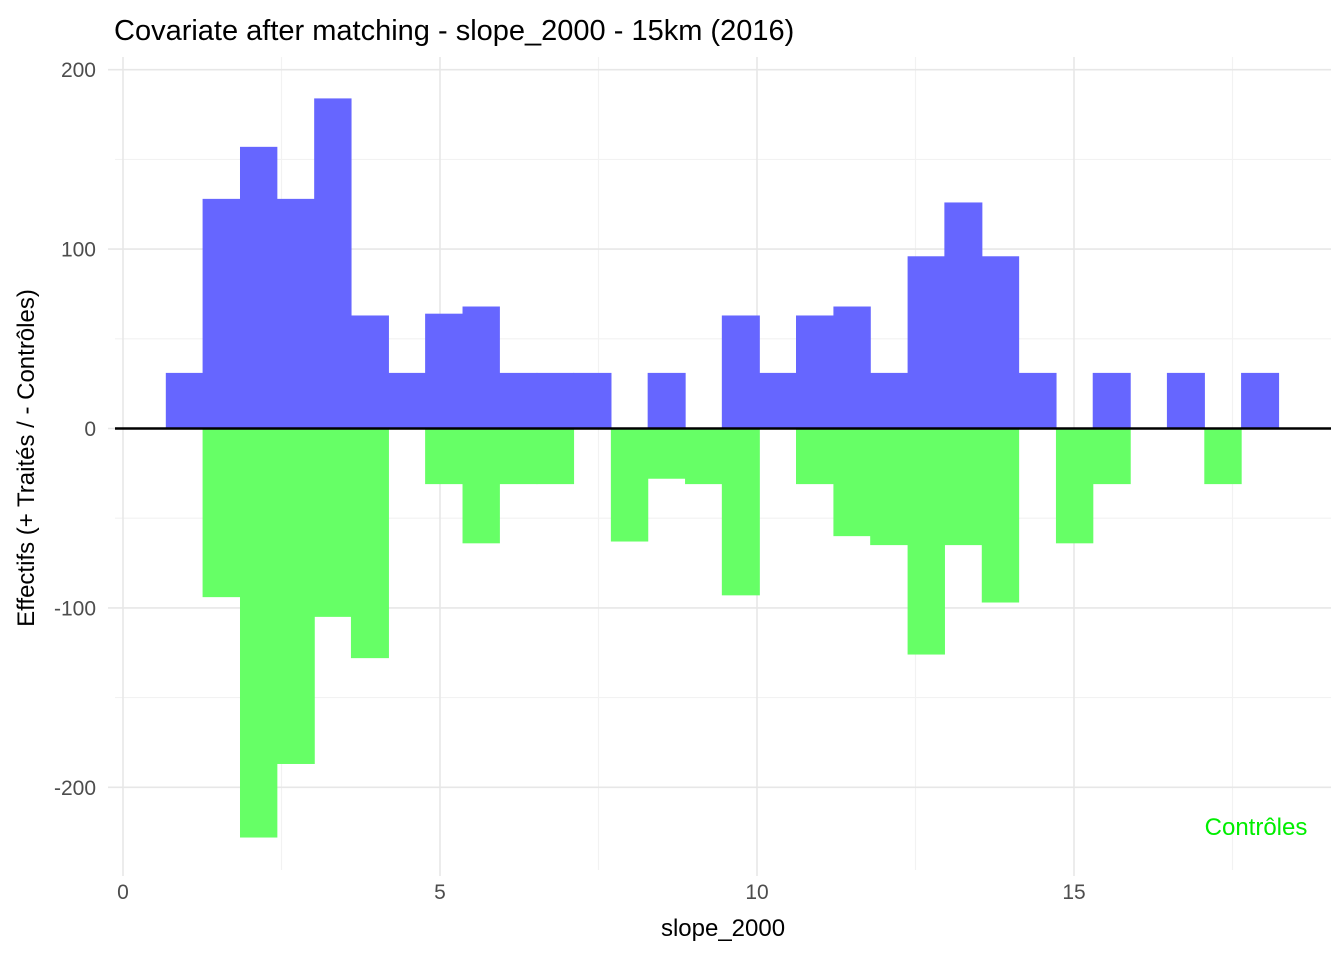 The height and width of the screenshot is (960, 1344). I want to click on x-axis-tick-label: 10, so click(756, 892).